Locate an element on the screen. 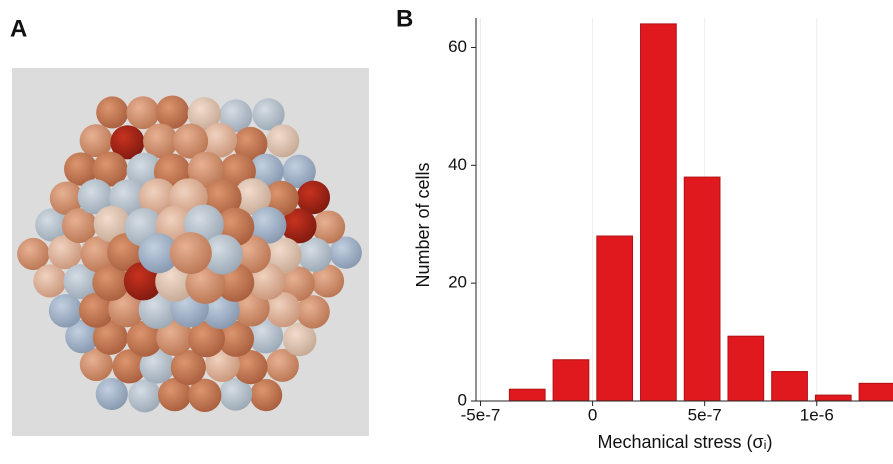 Image resolution: width=893 pixels, height=464 pixels. x-axis-label: Mechanical stress (σᵢ) is located at coordinates (685, 442).